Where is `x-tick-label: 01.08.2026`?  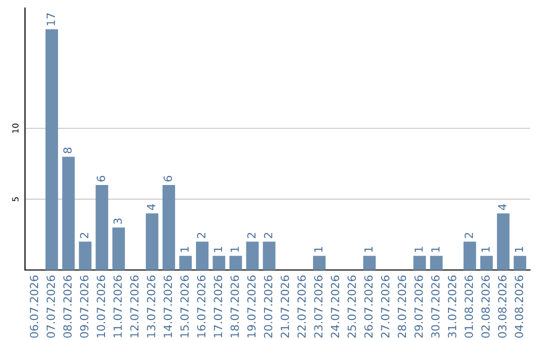
x-tick-label: 01.08.2026 is located at coordinates (469, 307).